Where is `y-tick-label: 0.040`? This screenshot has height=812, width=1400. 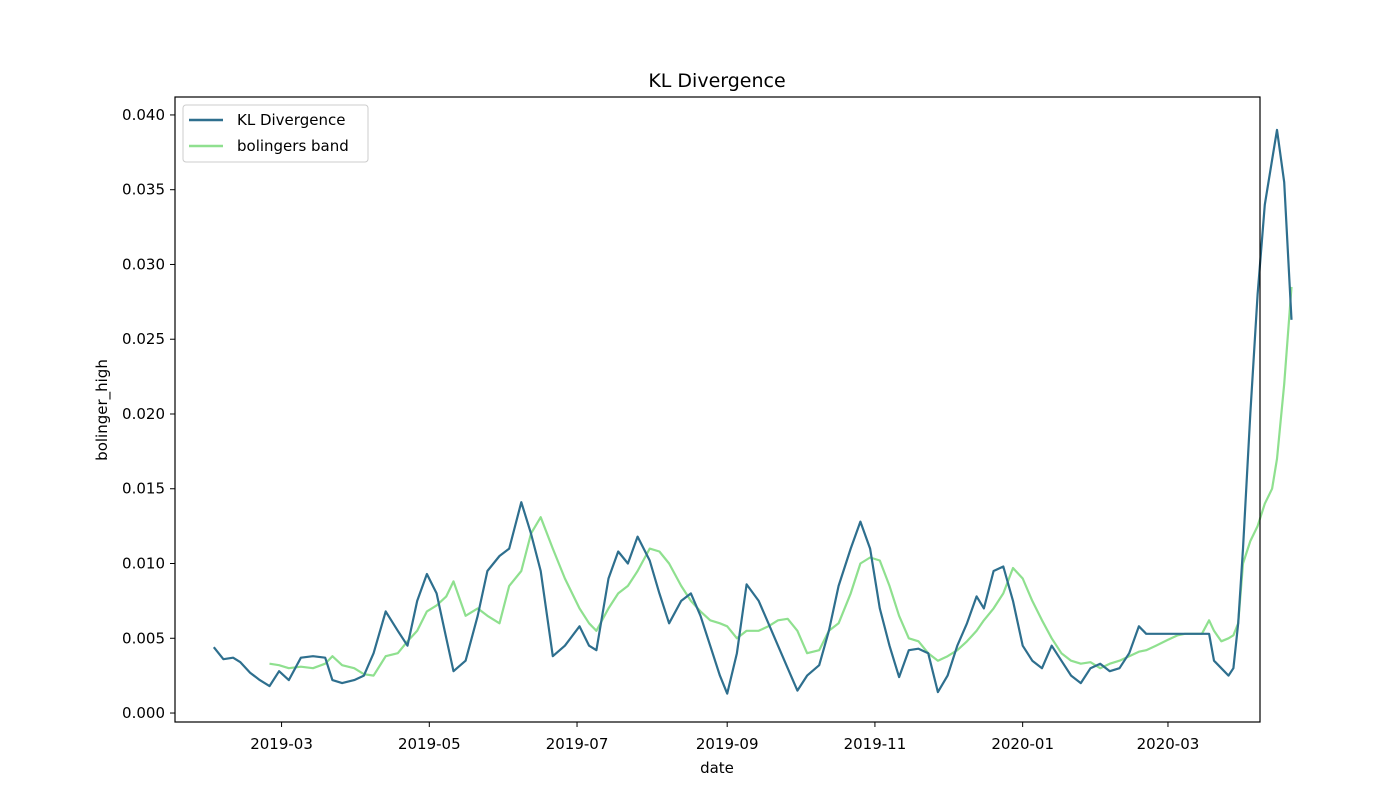
y-tick-label: 0.040 is located at coordinates (143, 115).